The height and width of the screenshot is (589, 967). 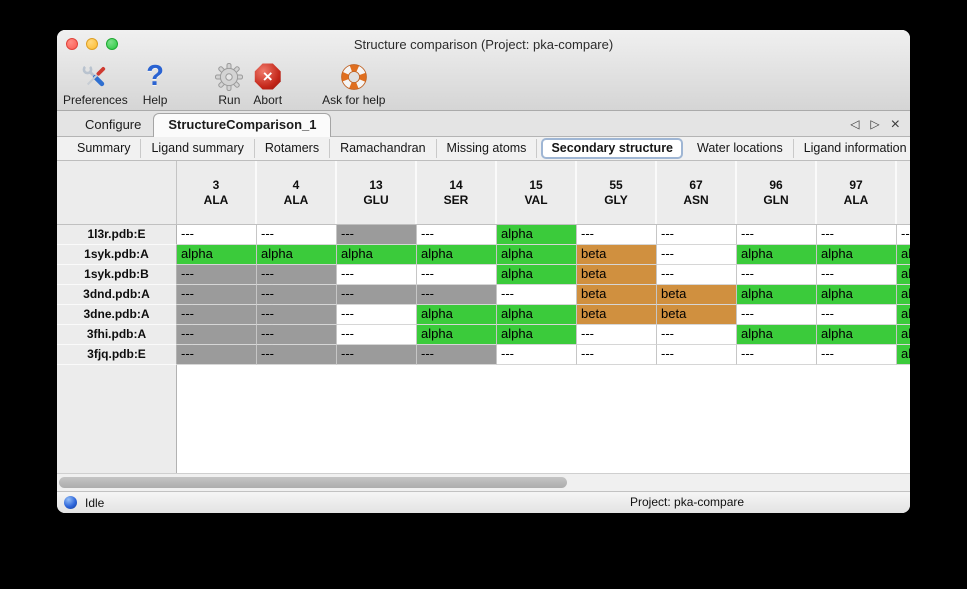 I want to click on column-header: 4 ALA, so click(x=297, y=192).